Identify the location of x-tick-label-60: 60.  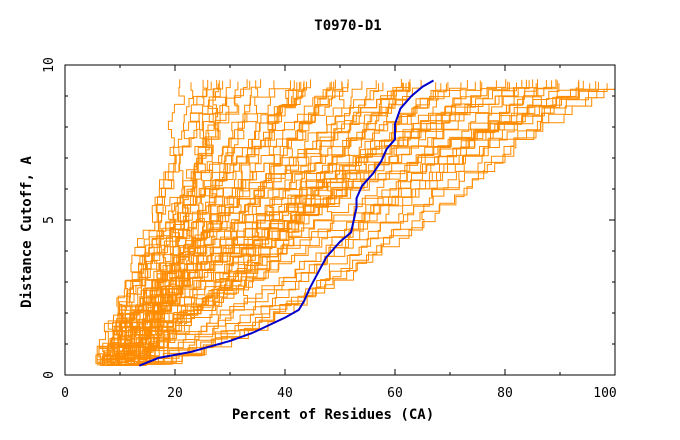
(395, 393).